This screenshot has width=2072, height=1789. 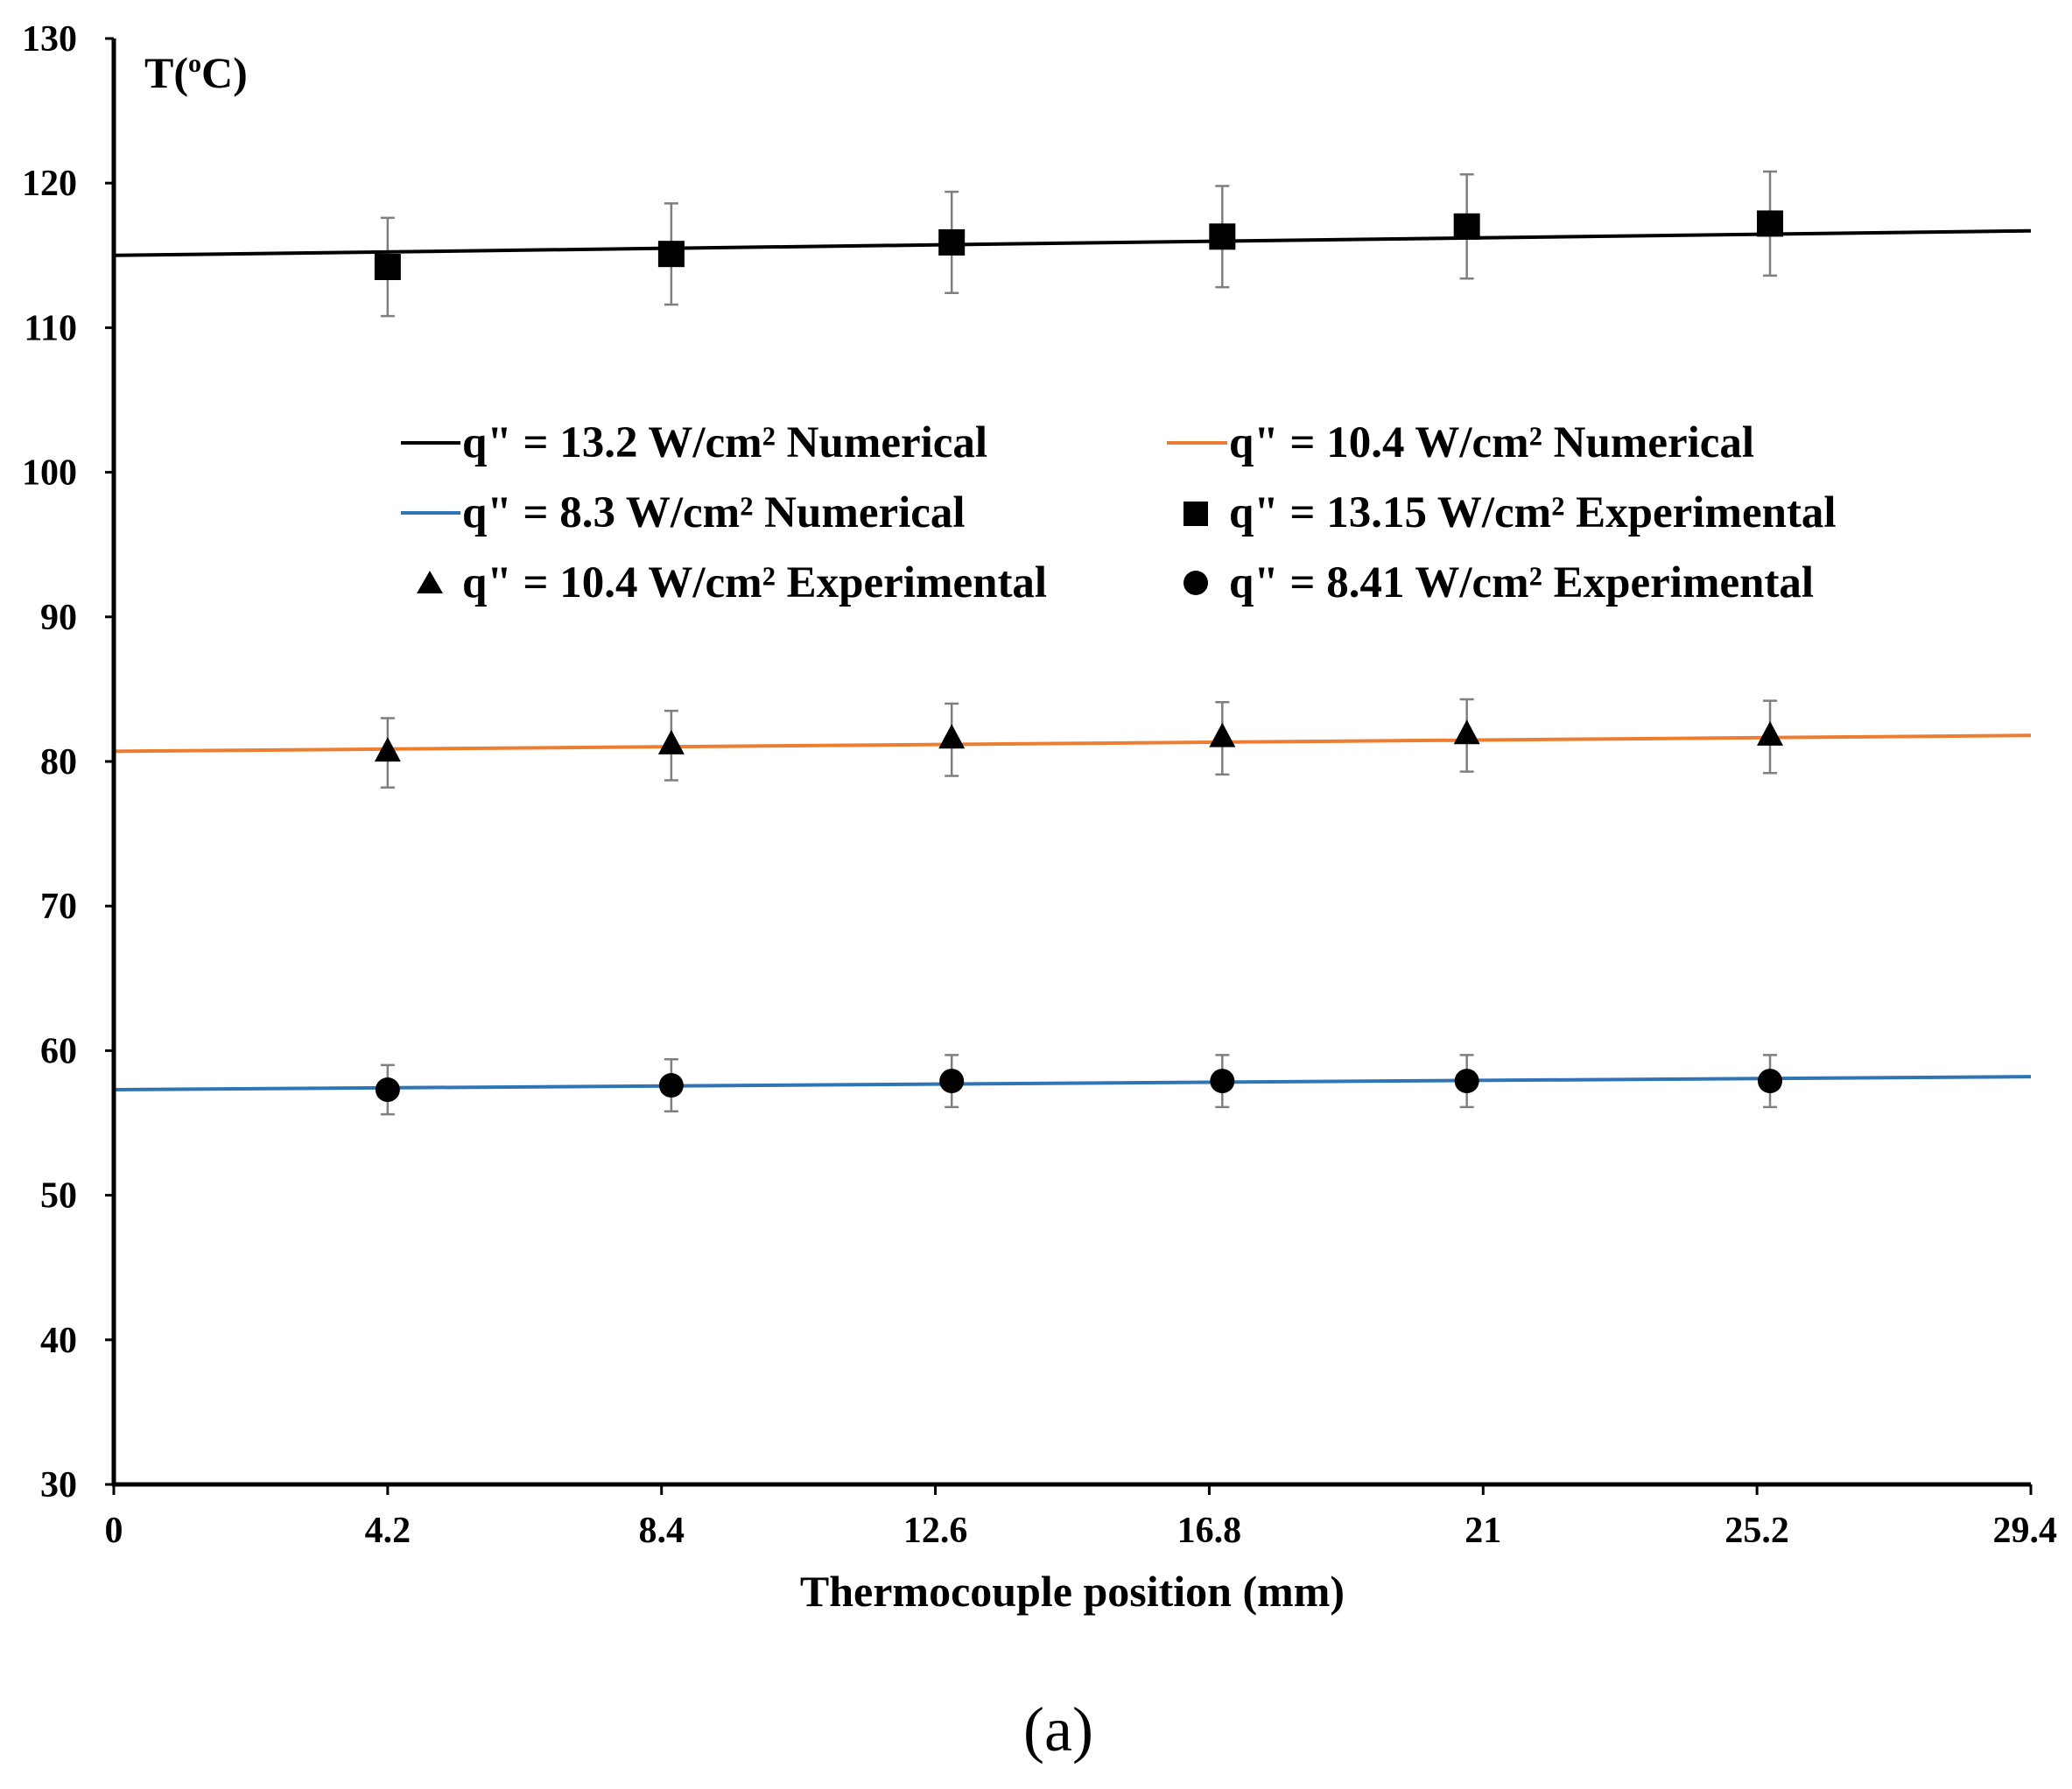 I want to click on y-tick-label: 110, so click(x=50, y=328).